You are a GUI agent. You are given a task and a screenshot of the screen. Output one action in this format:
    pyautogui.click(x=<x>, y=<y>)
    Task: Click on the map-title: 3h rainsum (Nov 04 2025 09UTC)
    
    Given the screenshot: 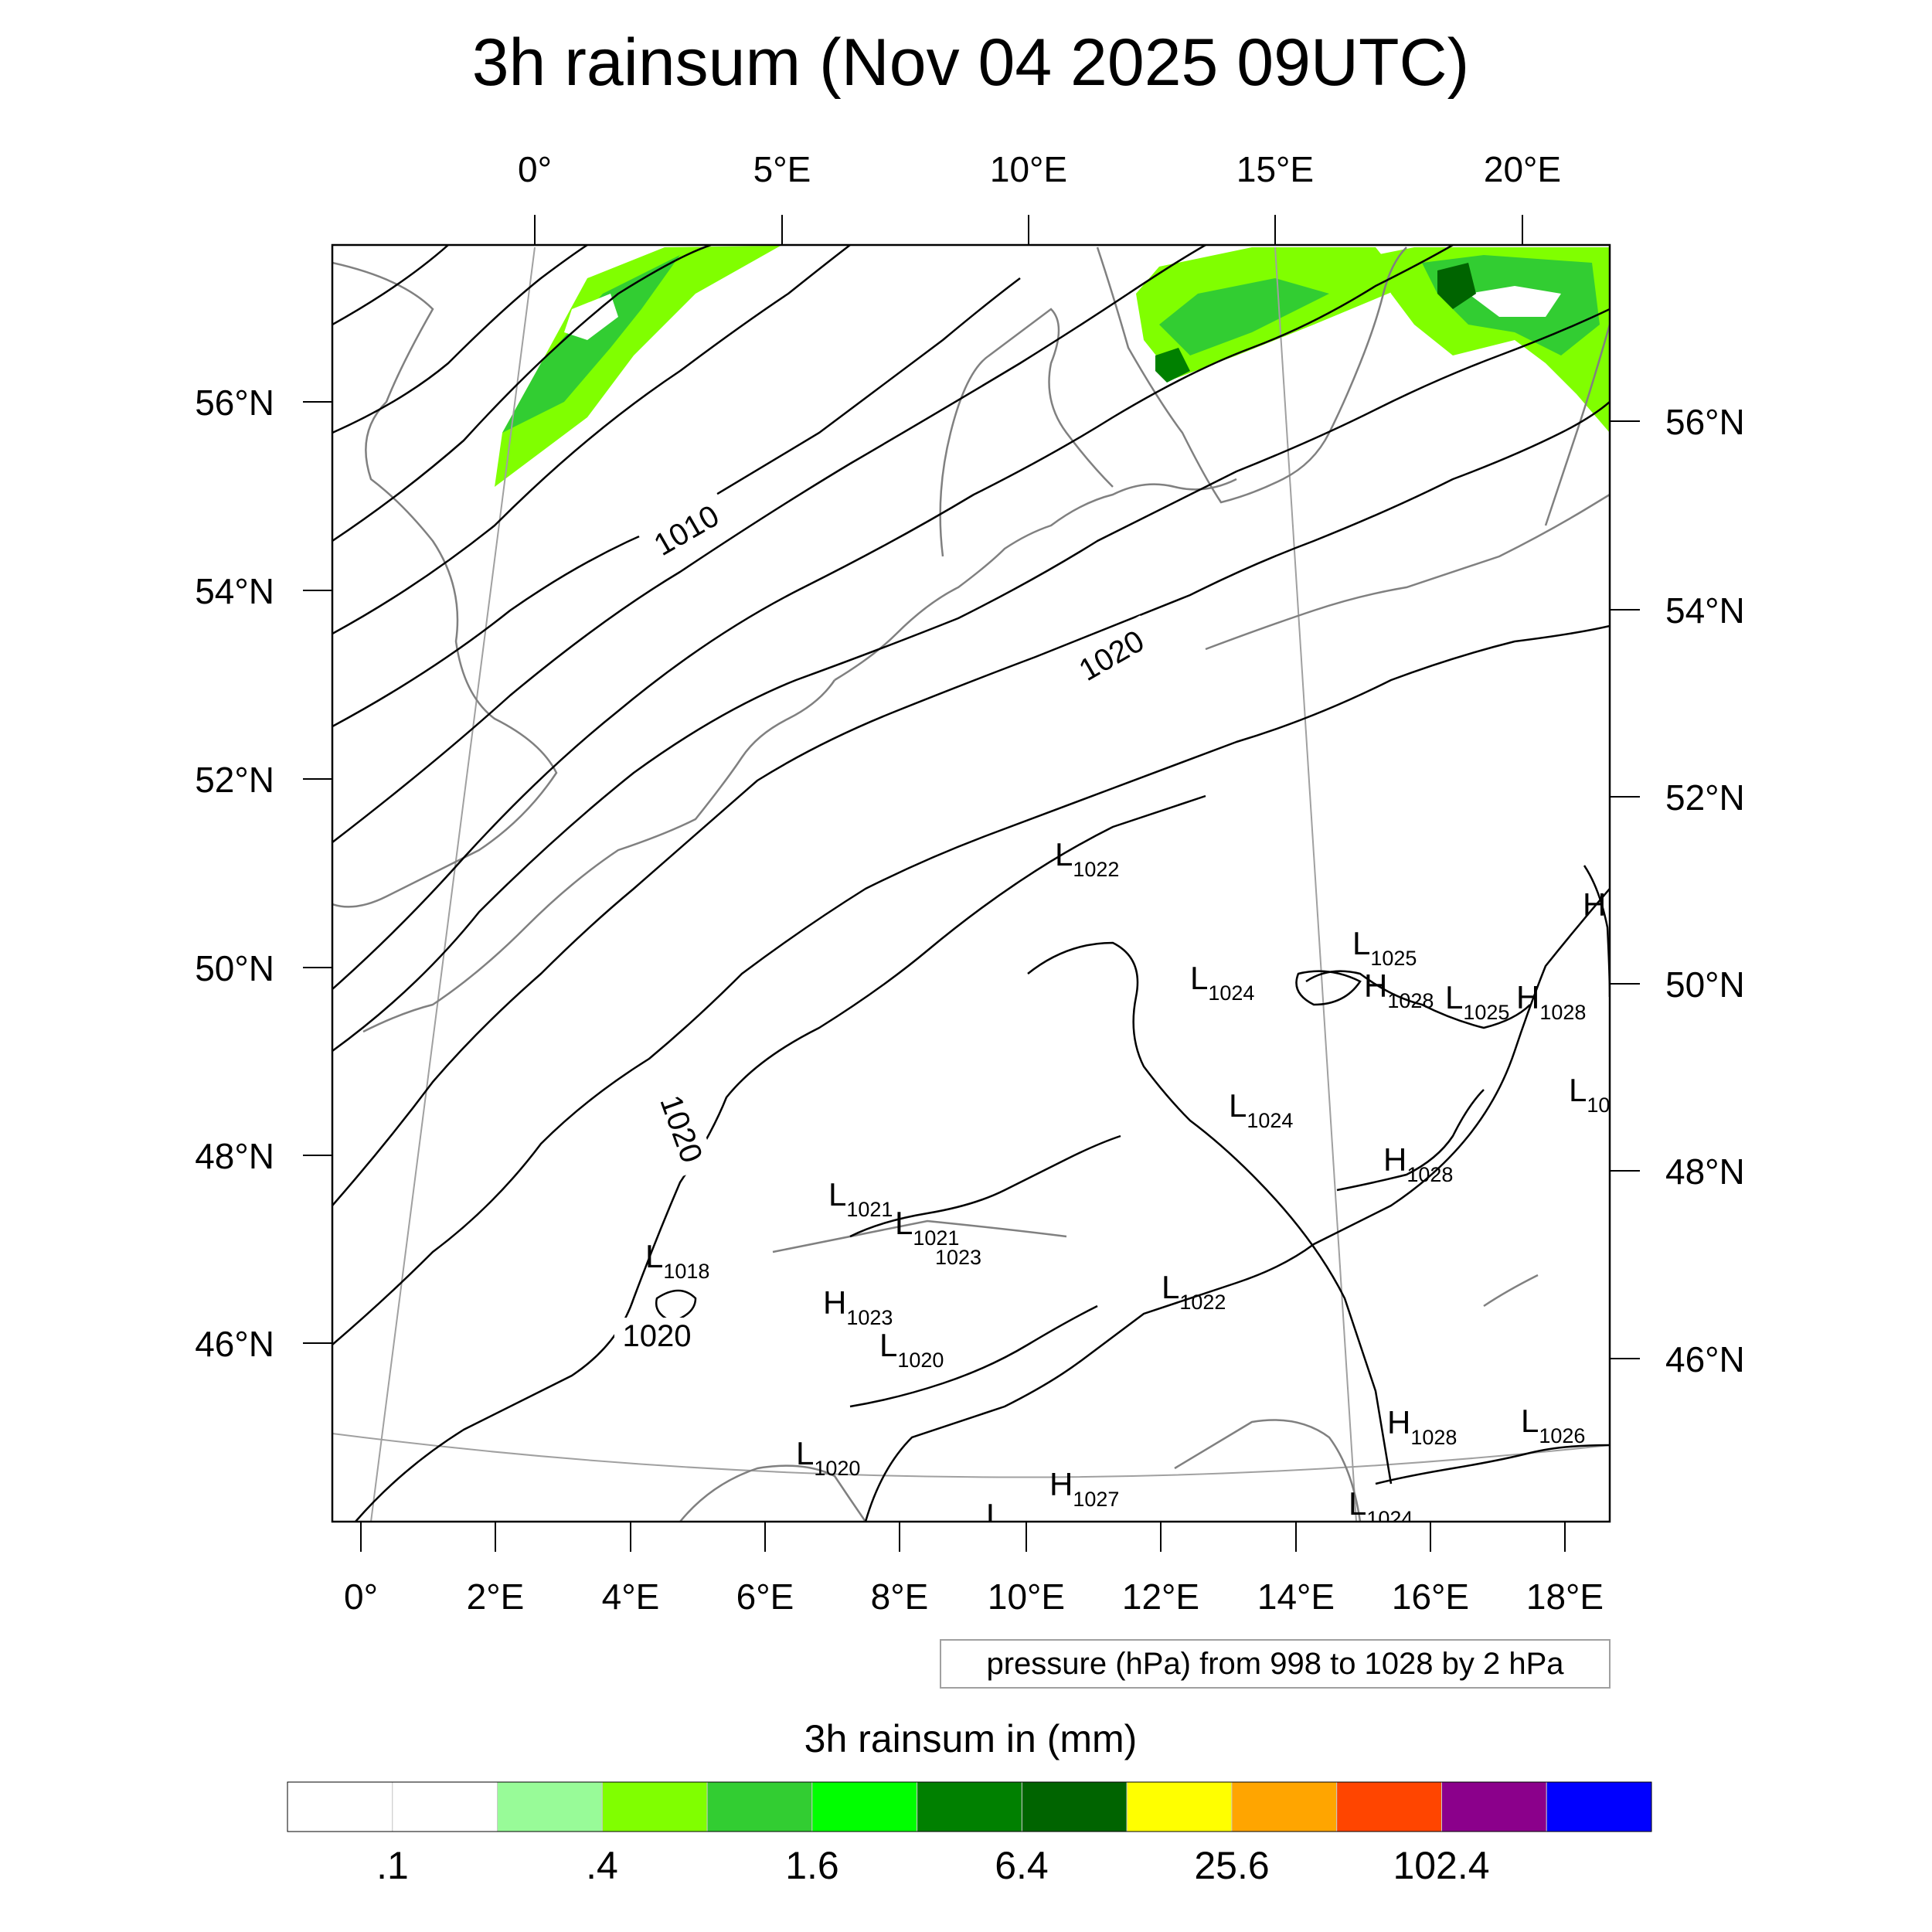 What is the action you would take?
    pyautogui.click(x=971, y=63)
    